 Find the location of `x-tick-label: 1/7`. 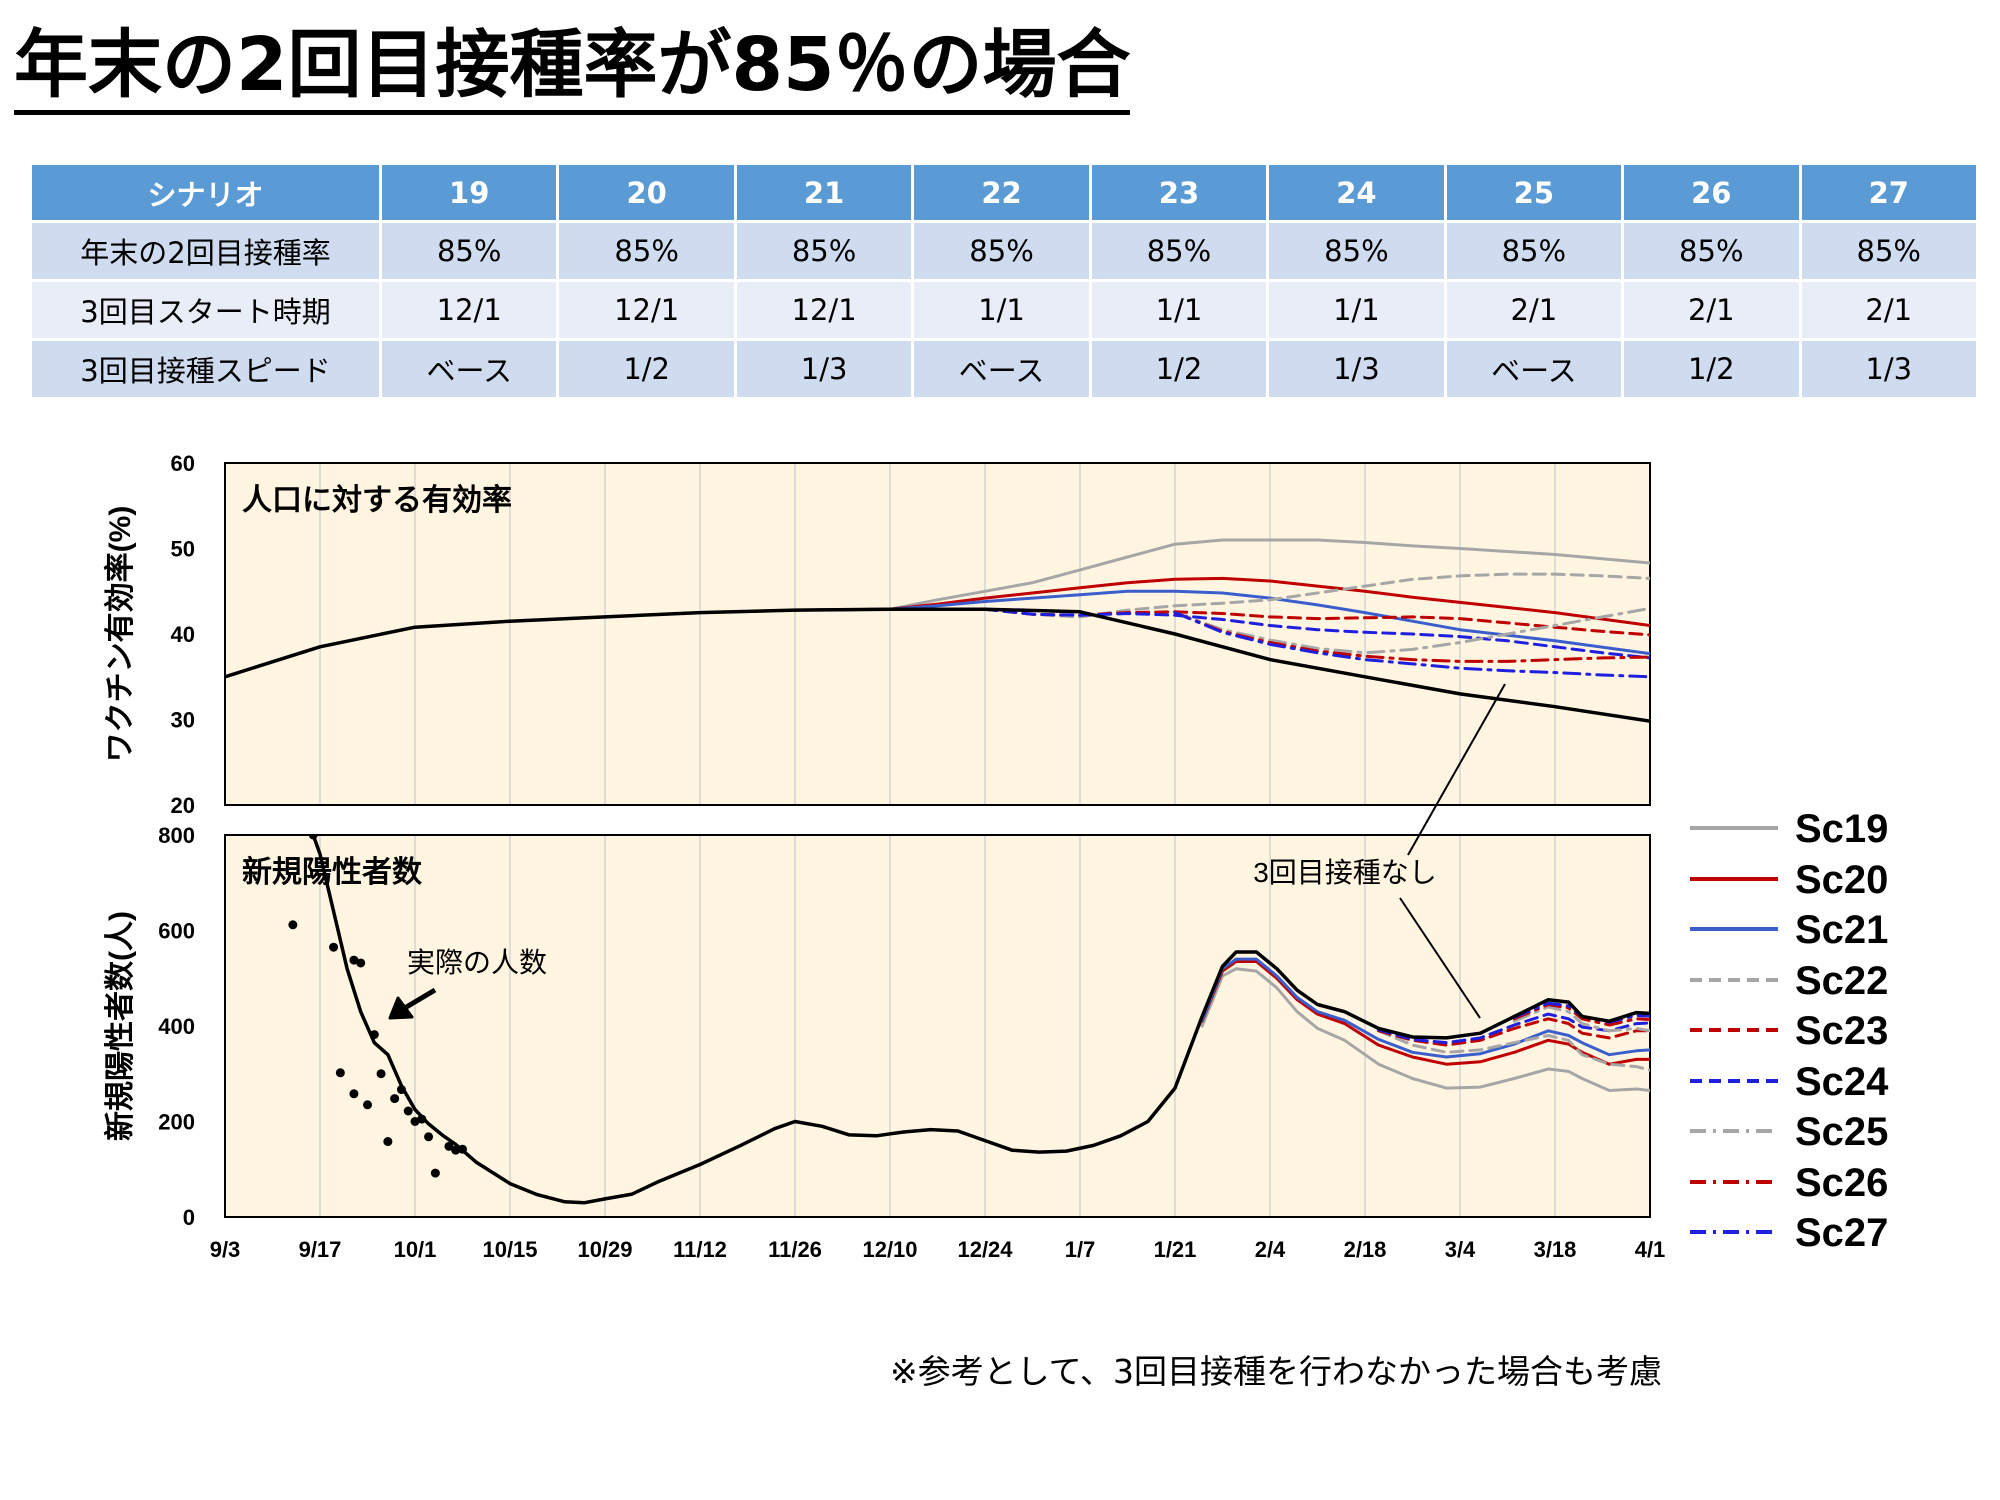

x-tick-label: 1/7 is located at coordinates (1080, 1249).